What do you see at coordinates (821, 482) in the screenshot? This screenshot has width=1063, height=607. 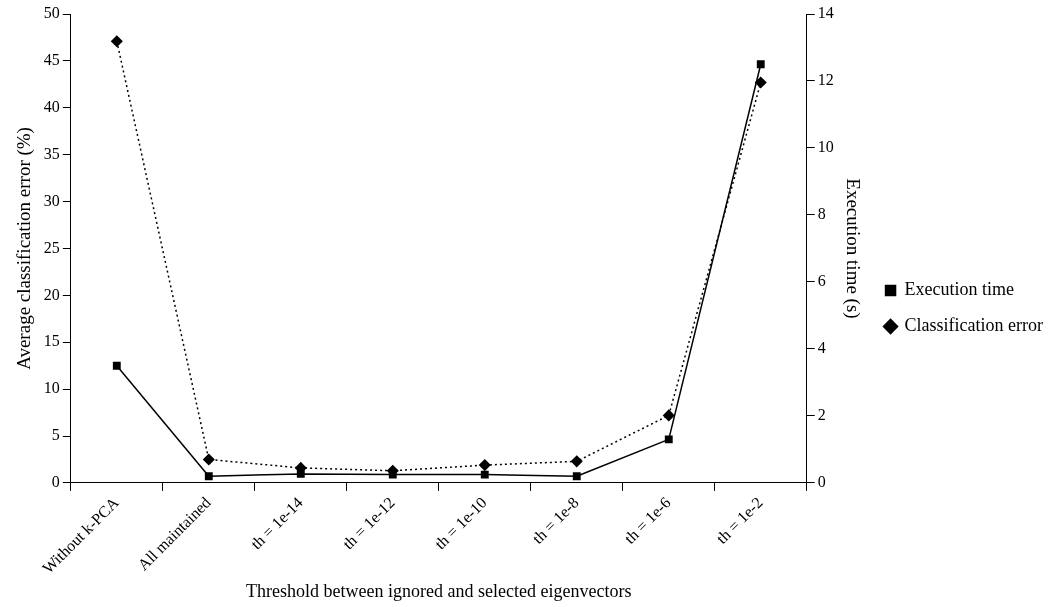 I see `y2-tick-label: 0` at bounding box center [821, 482].